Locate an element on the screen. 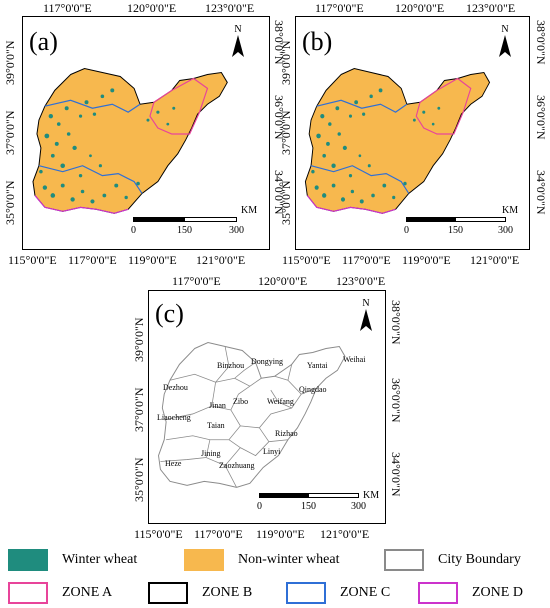 The image size is (550, 608). scale-unit-a: KM is located at coordinates (249, 210).